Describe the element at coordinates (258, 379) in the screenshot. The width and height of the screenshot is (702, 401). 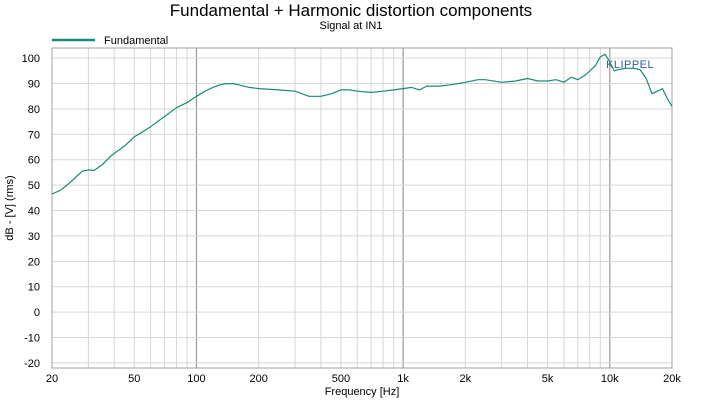
I see `x-tick-label: 200` at that location.